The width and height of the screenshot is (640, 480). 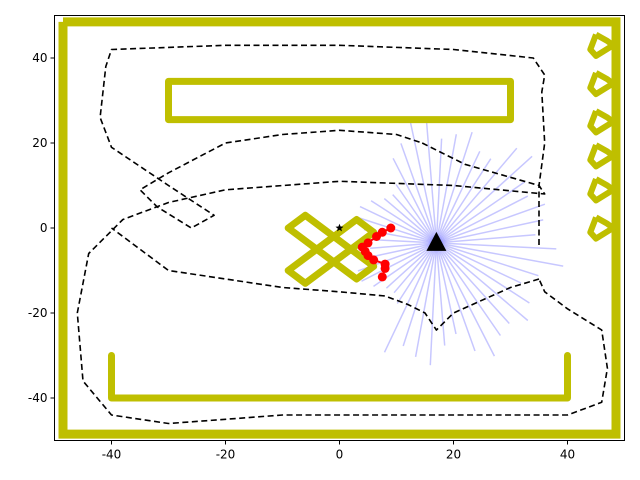 What do you see at coordinates (226, 455) in the screenshot?
I see `x-tick-label: -20` at bounding box center [226, 455].